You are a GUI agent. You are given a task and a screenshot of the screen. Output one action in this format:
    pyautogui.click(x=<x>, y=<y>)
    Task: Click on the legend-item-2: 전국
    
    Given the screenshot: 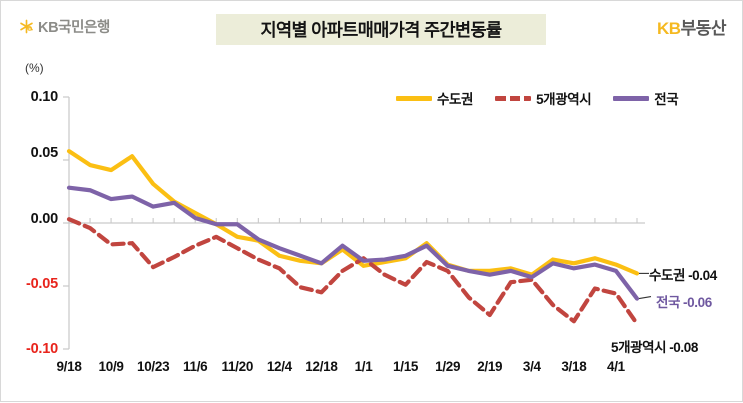 What is the action you would take?
    pyautogui.click(x=646, y=98)
    